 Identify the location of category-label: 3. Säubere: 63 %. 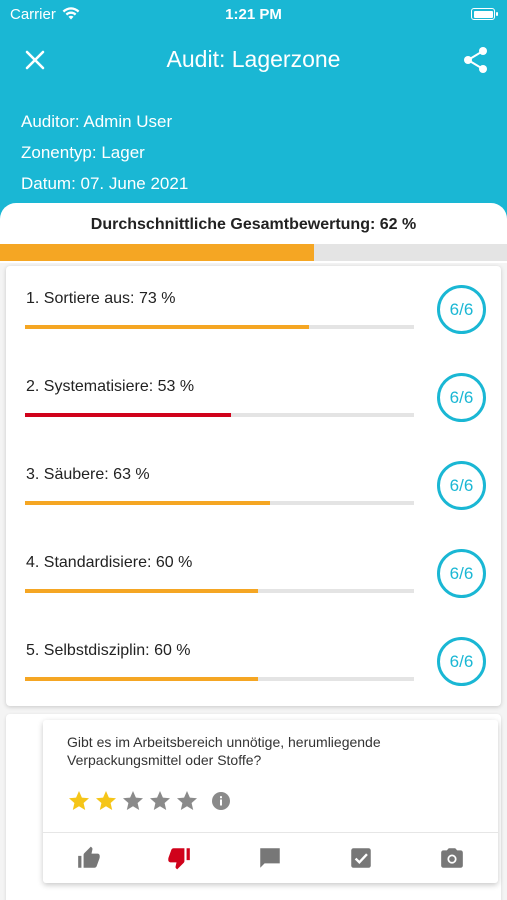
(88, 474).